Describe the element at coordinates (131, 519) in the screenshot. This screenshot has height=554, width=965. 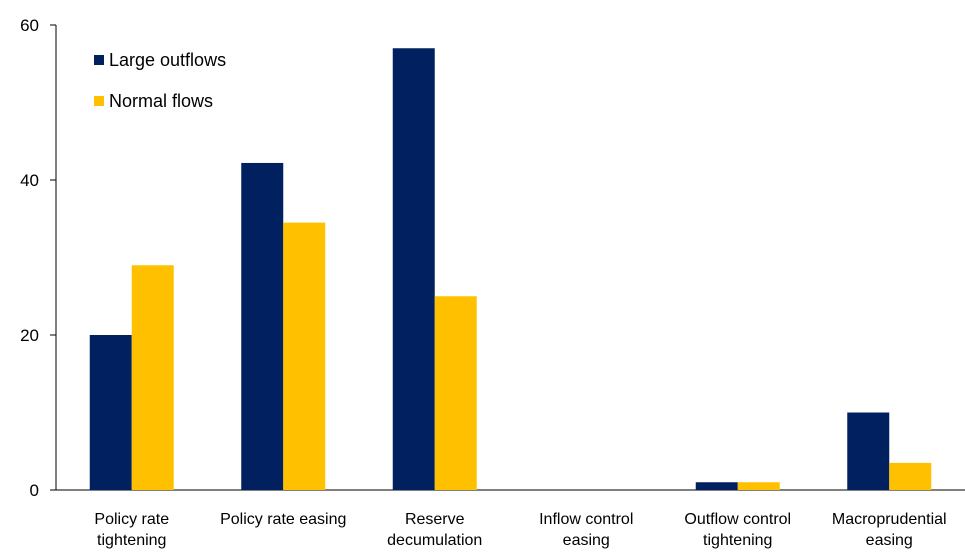
I see `x-category-label: Policy rate` at that location.